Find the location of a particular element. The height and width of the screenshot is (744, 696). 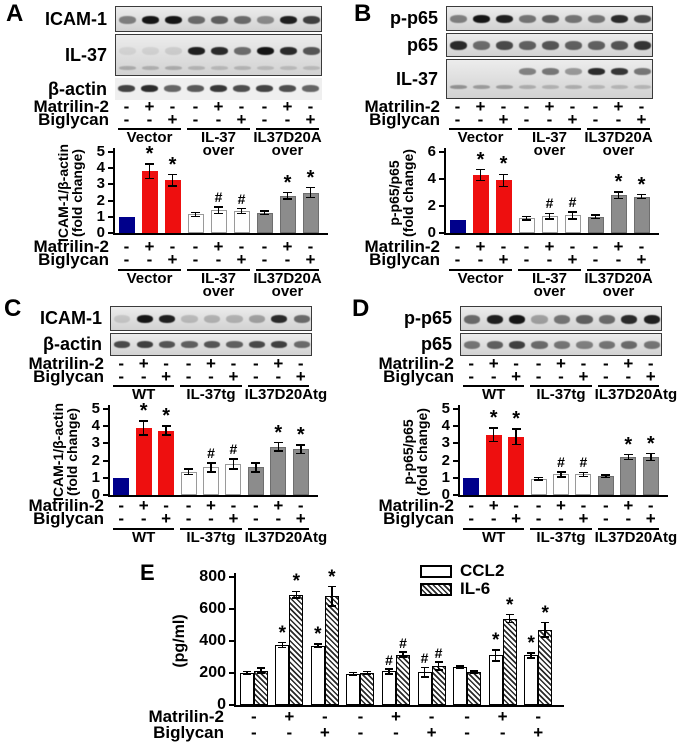

y-axis-title-line: ICAM-1/β-actin is located at coordinates (58, 452).